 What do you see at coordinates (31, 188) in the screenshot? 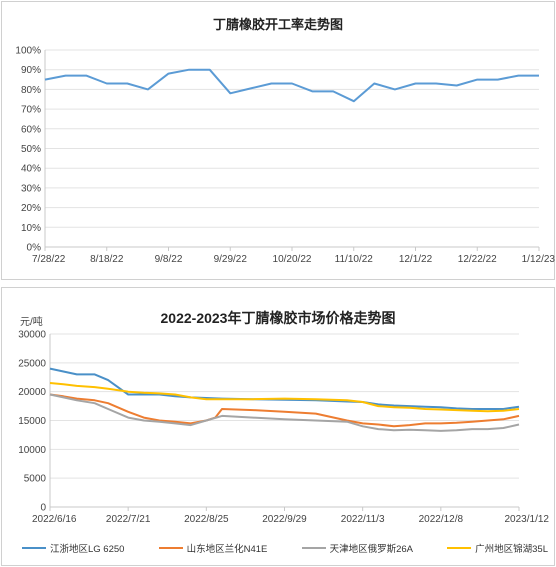
I see `y-tick-label: 30%` at bounding box center [31, 188].